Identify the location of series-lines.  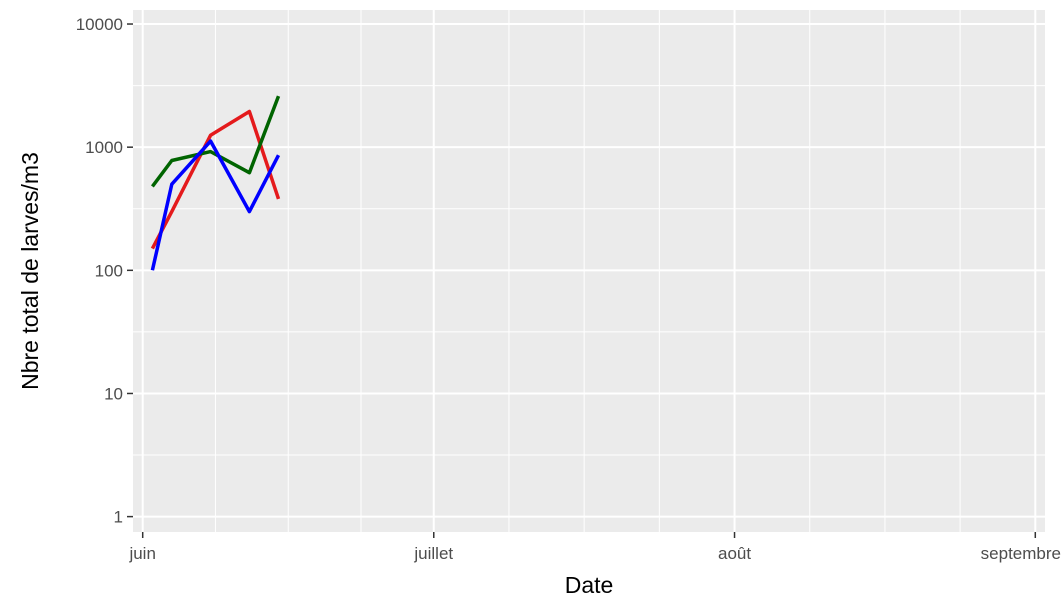
(215, 183).